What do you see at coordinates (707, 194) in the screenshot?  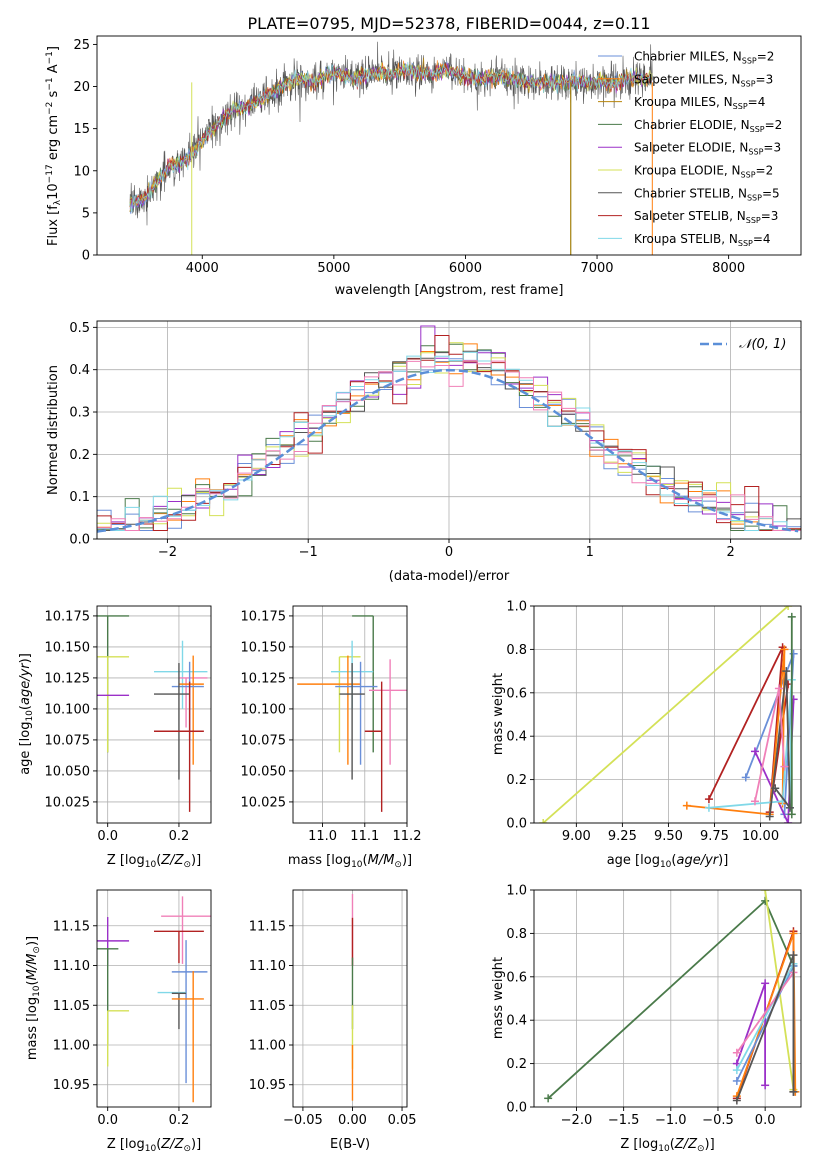 I see `legend-label: Chabrier STELIB, NSSP=5` at bounding box center [707, 194].